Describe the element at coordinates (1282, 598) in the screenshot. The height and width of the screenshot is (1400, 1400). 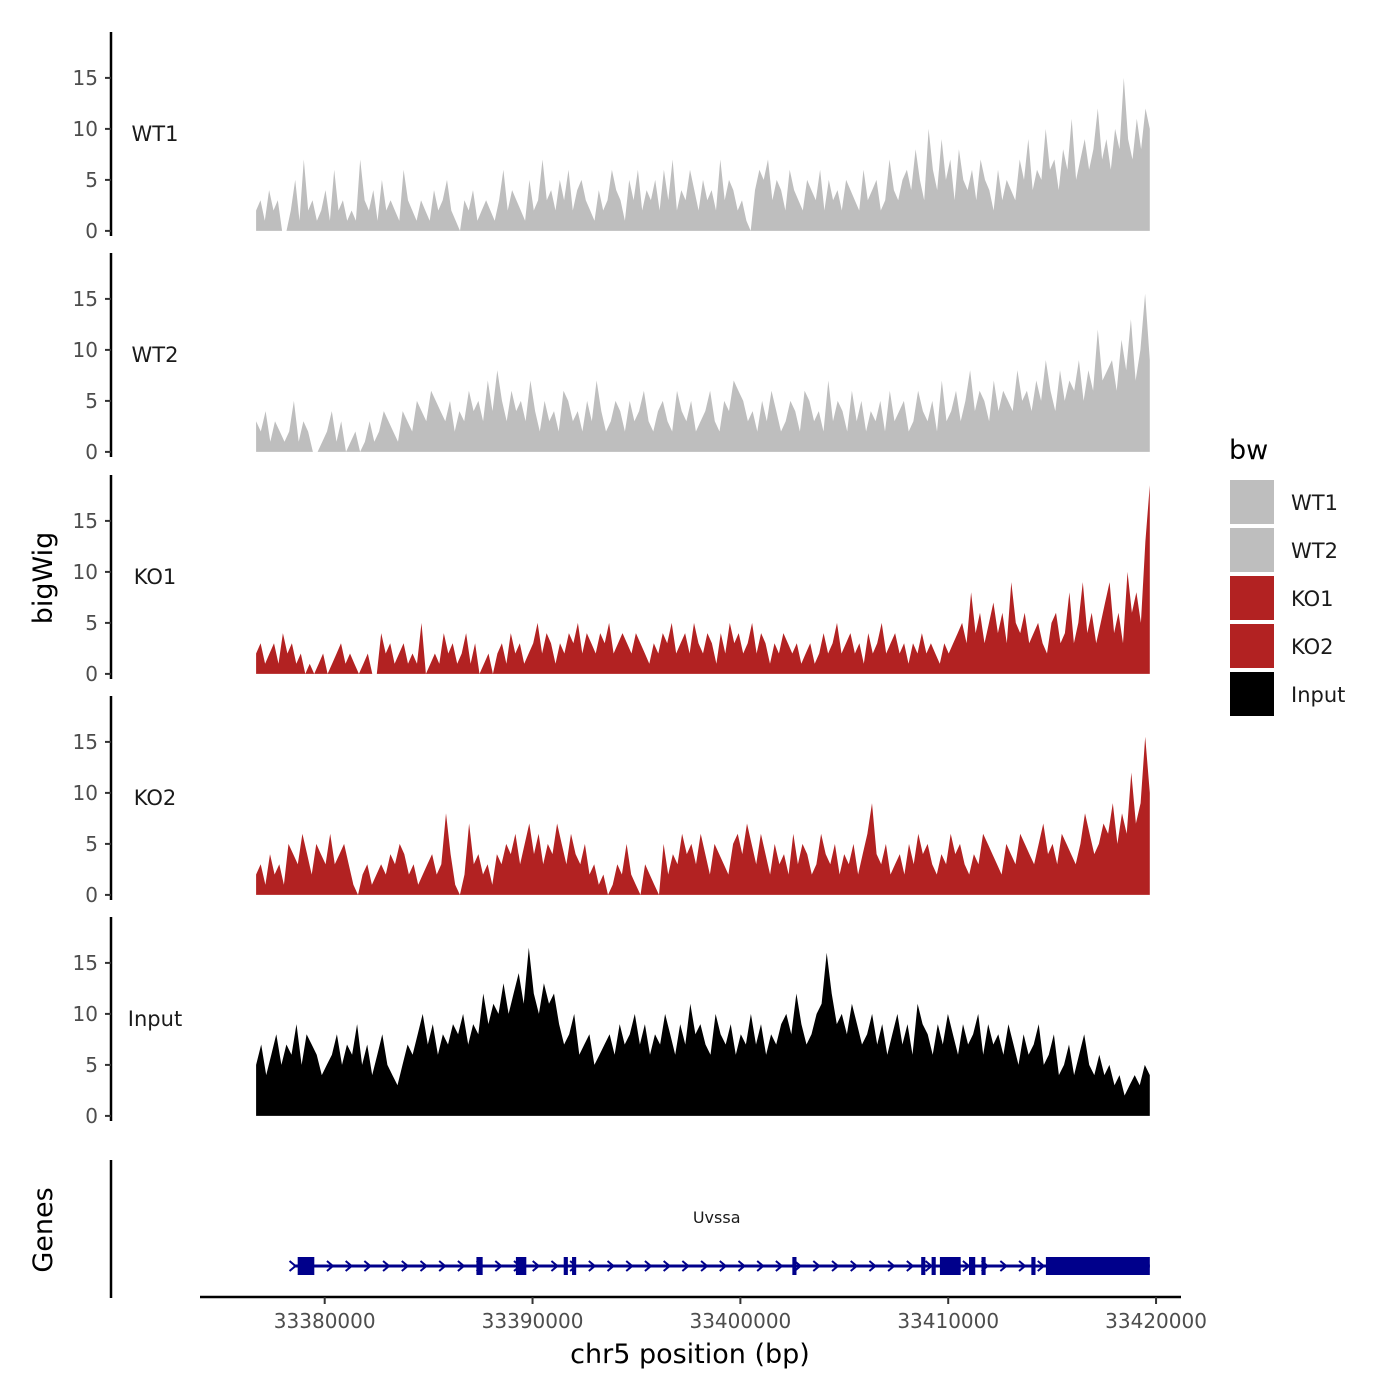
I see `legend-item-ko1: KO1` at that location.